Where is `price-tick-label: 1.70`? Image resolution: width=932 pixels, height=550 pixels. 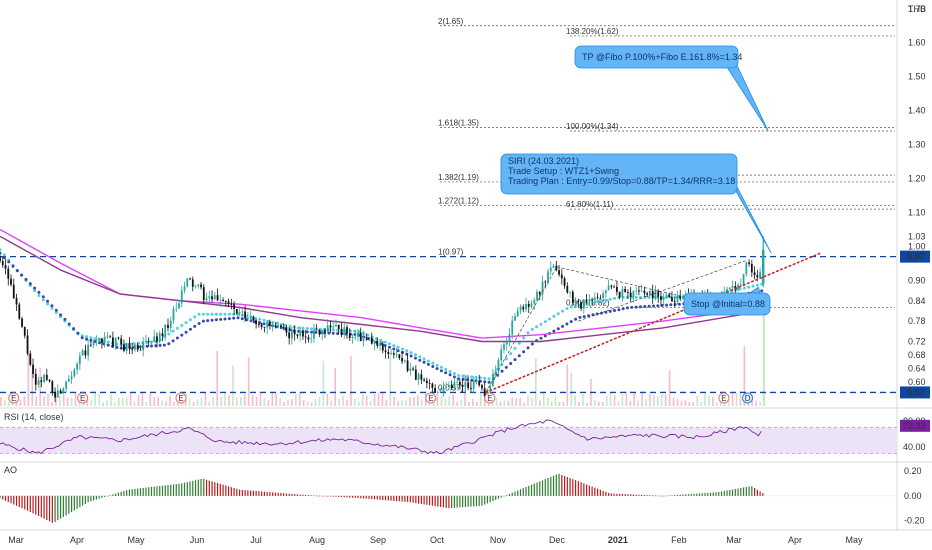
price-tick-label: 1.70 is located at coordinates (917, 9).